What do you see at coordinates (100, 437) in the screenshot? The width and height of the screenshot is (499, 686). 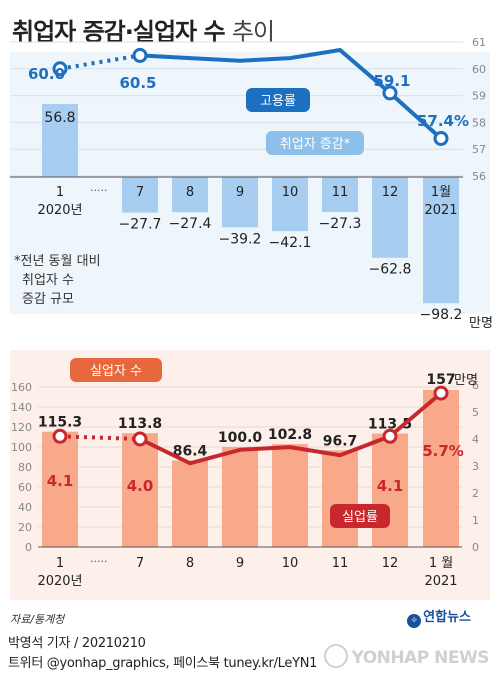 I see `chart2-unemployment-rate-dotted` at bounding box center [100, 437].